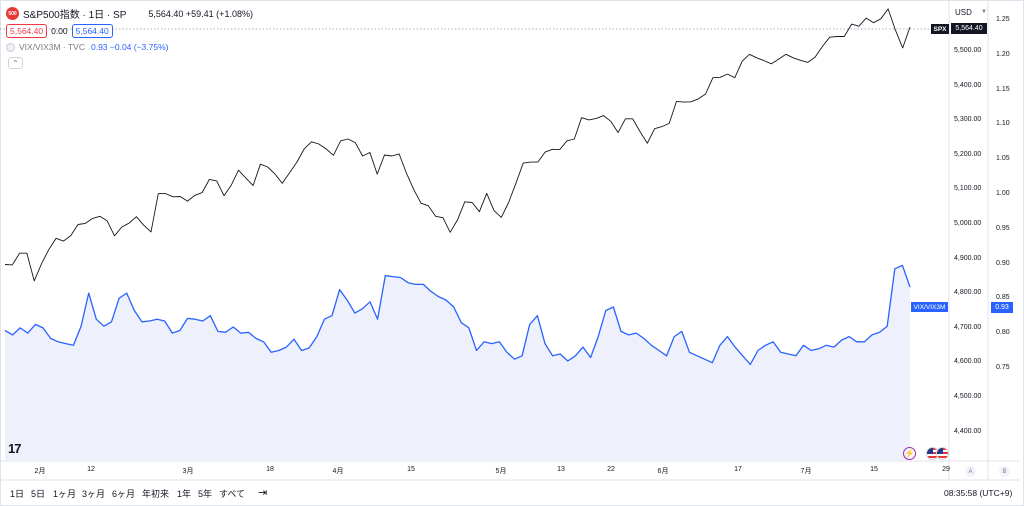 The height and width of the screenshot is (506, 1024). What do you see at coordinates (968, 154) in the screenshot?
I see `price-tick-label: 5,200.00` at bounding box center [968, 154].